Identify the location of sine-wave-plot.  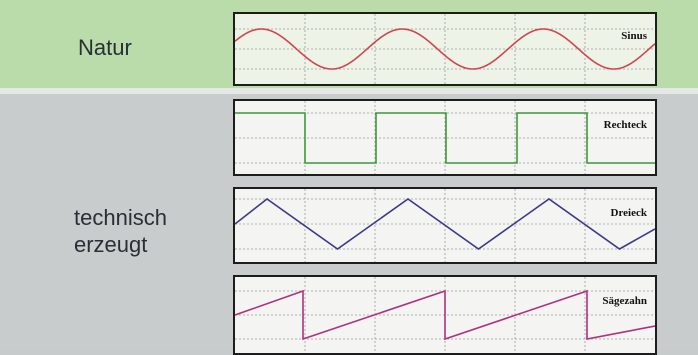
(445, 49).